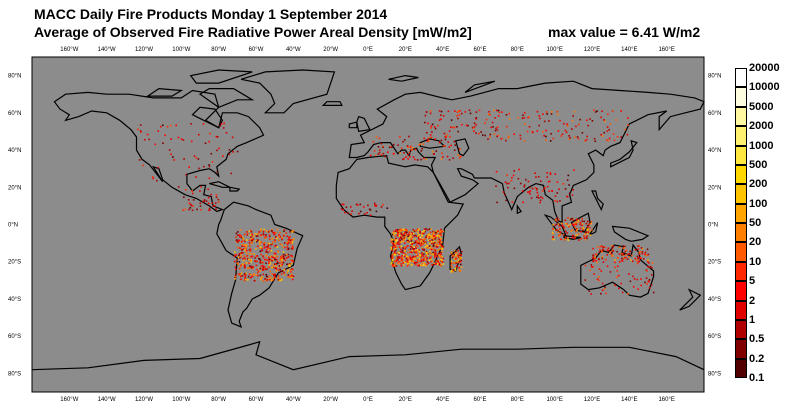  Describe the element at coordinates (629, 400) in the screenshot. I see `lon-tick-bottom: 140°E` at that location.